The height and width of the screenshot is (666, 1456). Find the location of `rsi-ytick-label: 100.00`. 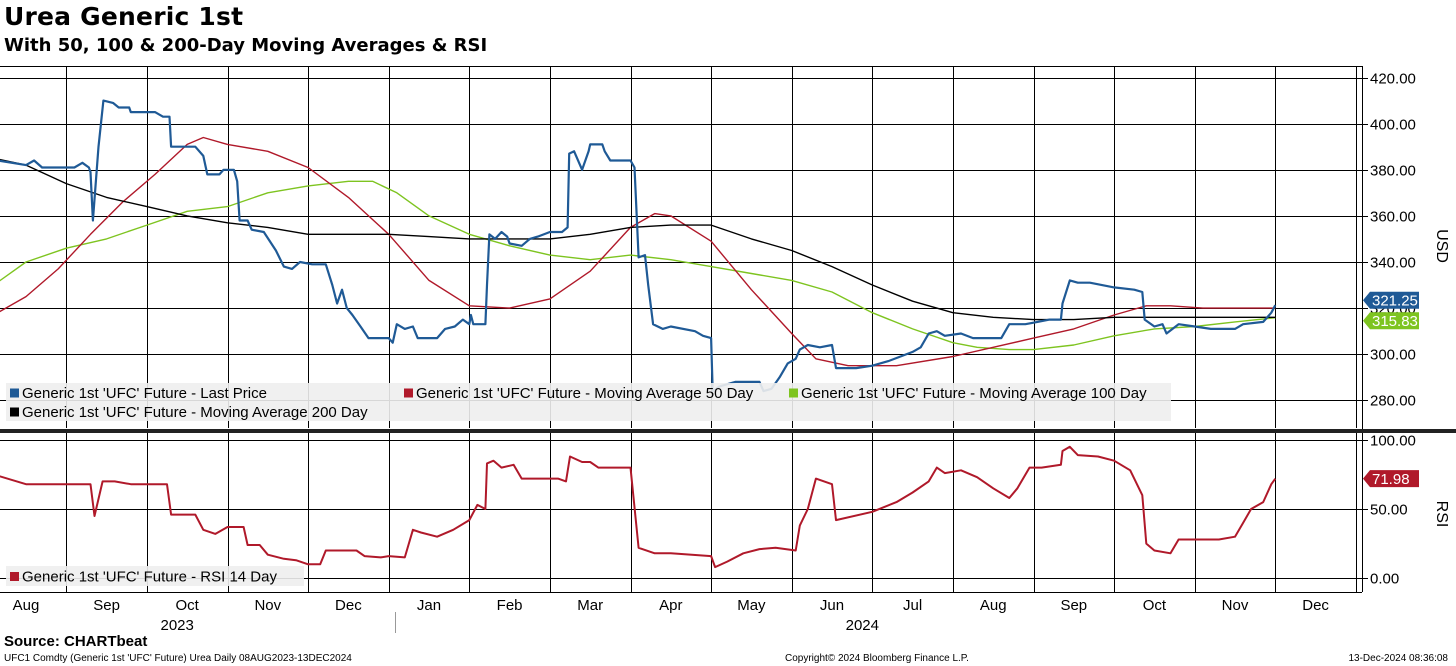

rsi-ytick-label: 100.00 is located at coordinates (1393, 441).